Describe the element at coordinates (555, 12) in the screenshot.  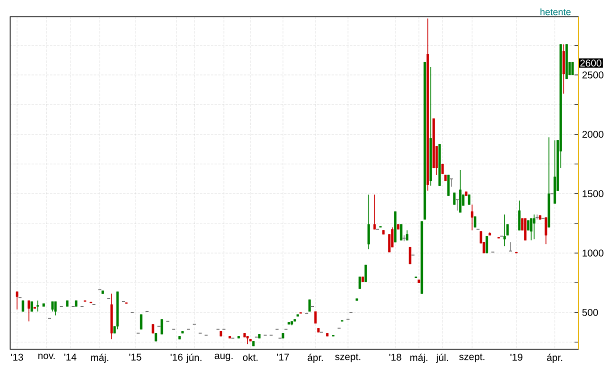
I see `chart-subtitle: hetente` at that location.